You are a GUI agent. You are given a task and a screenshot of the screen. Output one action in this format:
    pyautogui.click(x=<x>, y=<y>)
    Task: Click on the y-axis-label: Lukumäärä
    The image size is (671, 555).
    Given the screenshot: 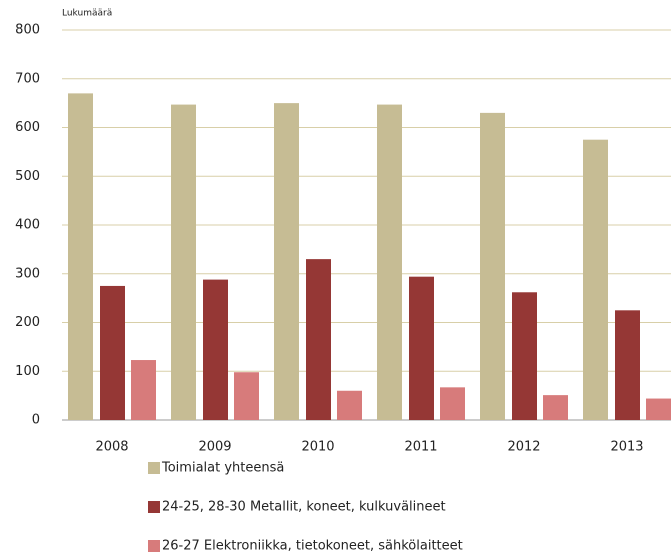 What is the action you would take?
    pyautogui.click(x=87, y=14)
    